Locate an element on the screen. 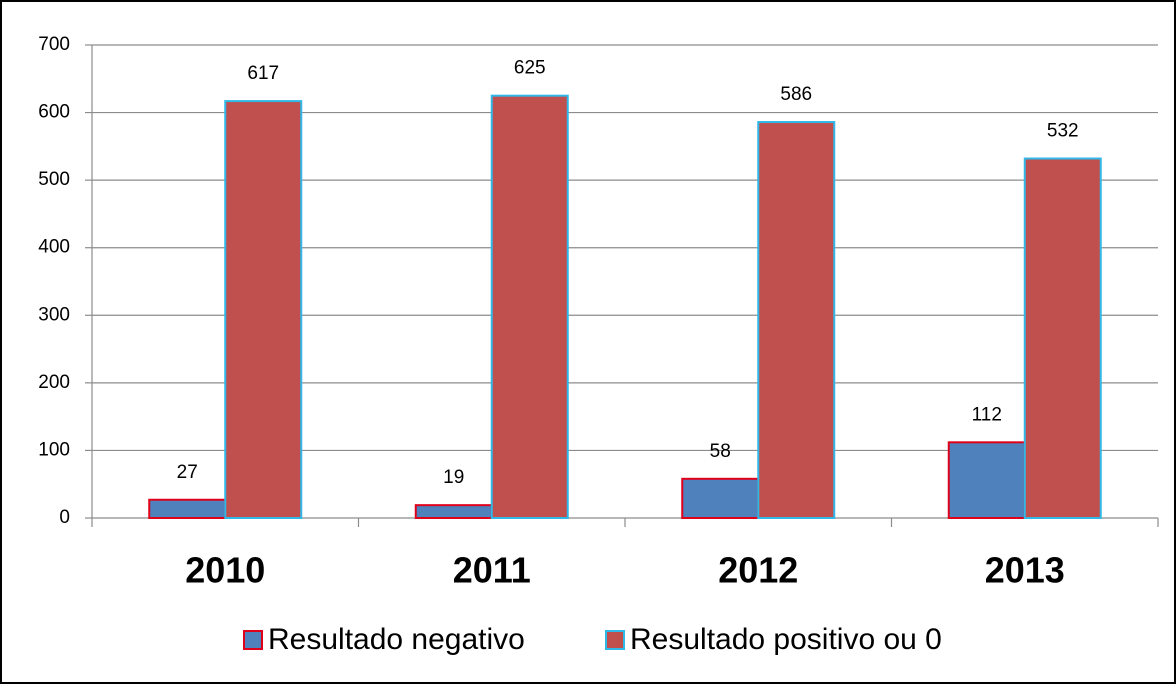  y-tick-label: 100 is located at coordinates (54, 449).